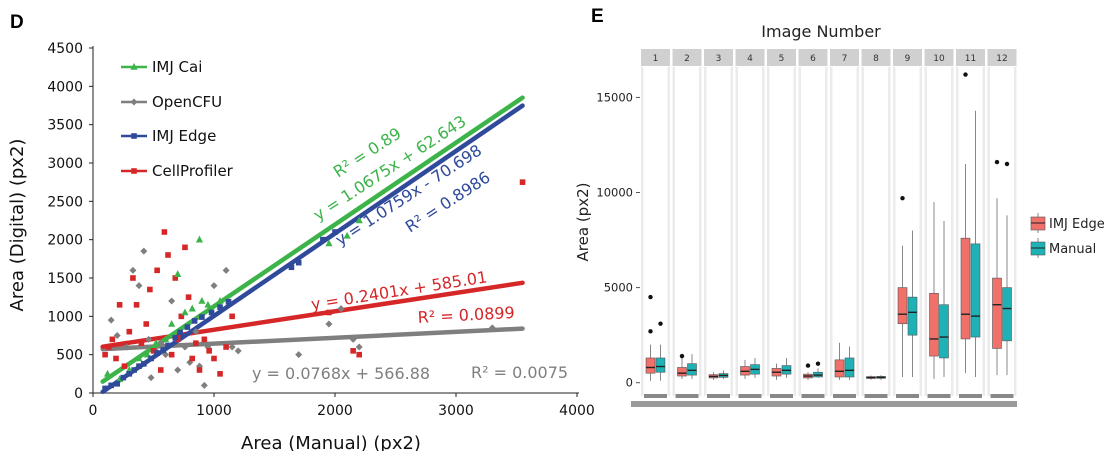 The width and height of the screenshot is (1117, 451). Describe the element at coordinates (821, 31) in the screenshot. I see `chart-title: Image Number` at that location.